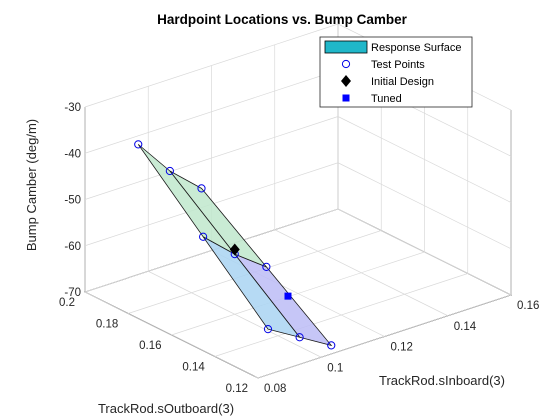  Describe the element at coordinates (346, 98) in the screenshot. I see `legend-marker-tuned` at that location.